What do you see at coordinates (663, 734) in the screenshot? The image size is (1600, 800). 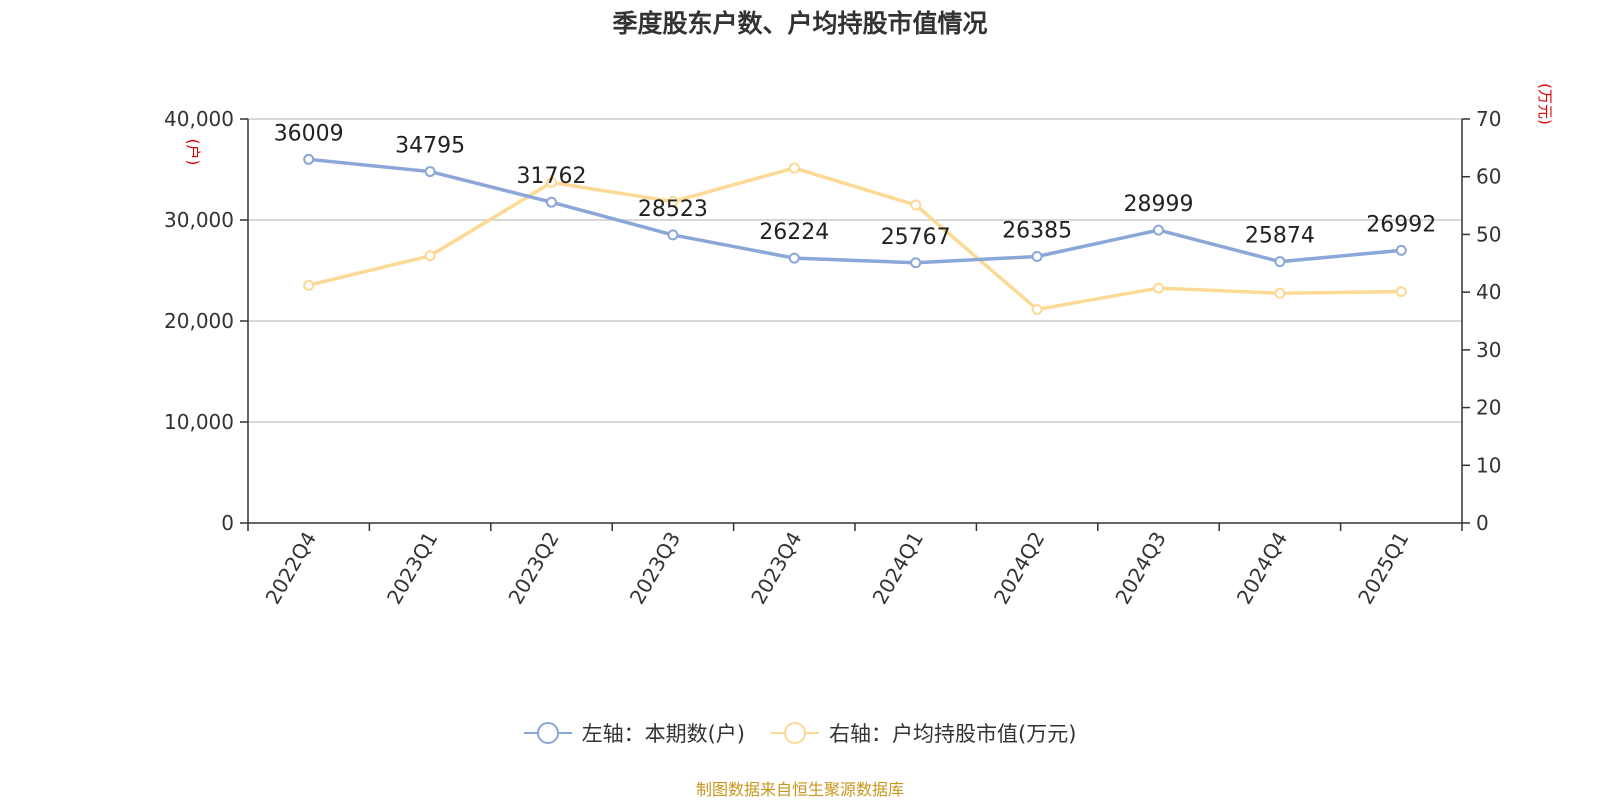 I see `legend-label-left: 左轴：本期数(户)` at bounding box center [663, 734].